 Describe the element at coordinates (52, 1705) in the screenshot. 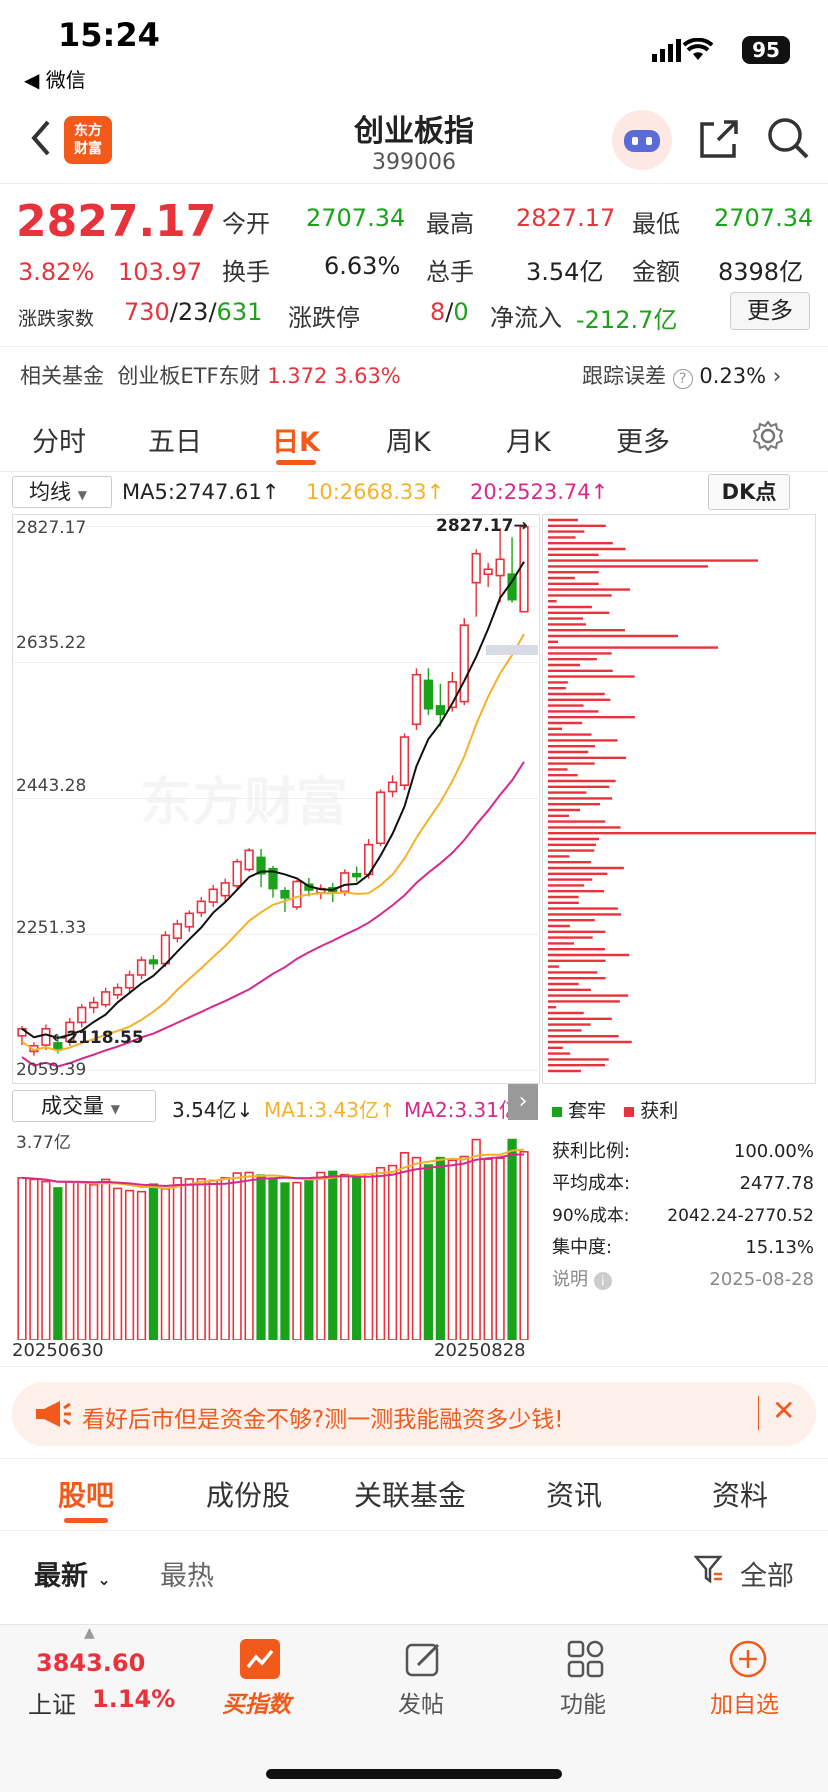

I see `sh-index-name: 上证` at that location.